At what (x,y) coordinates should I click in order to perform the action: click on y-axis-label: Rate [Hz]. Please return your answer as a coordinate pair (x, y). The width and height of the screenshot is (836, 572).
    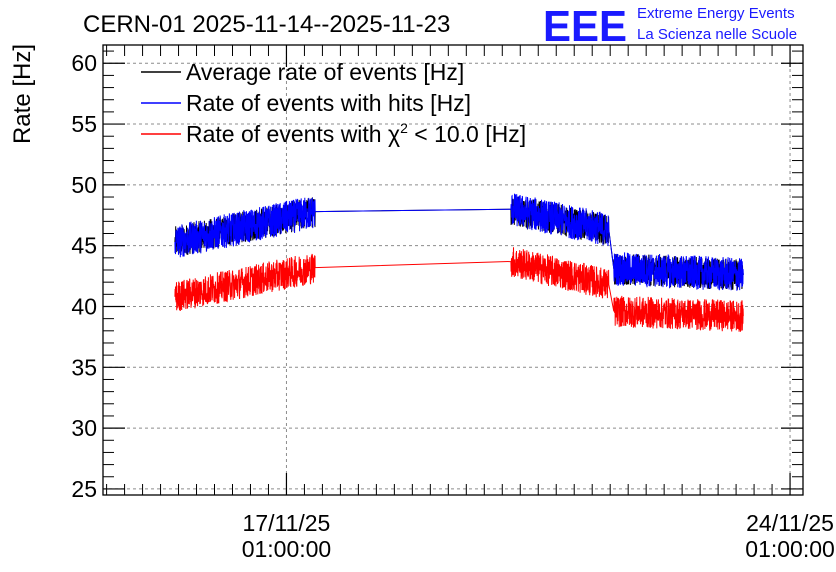
    Looking at the image, I should click on (22, 94).